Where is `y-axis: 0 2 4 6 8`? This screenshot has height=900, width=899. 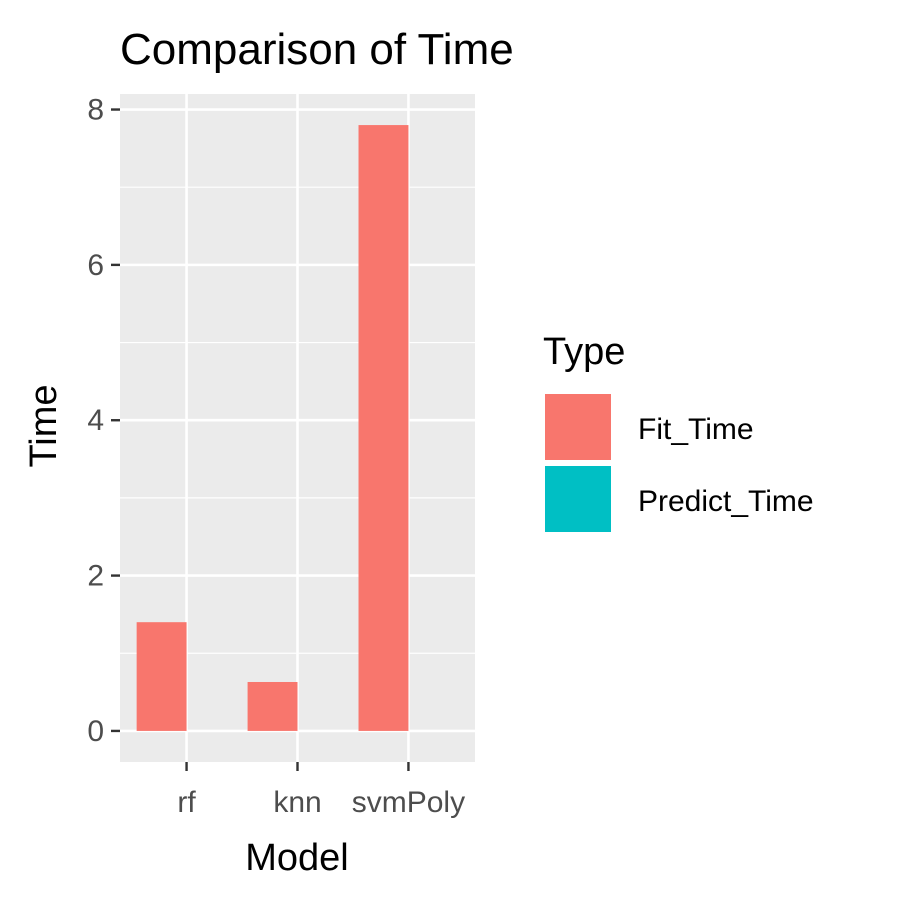 y-axis: 0 2 4 6 8 is located at coordinates (103, 421).